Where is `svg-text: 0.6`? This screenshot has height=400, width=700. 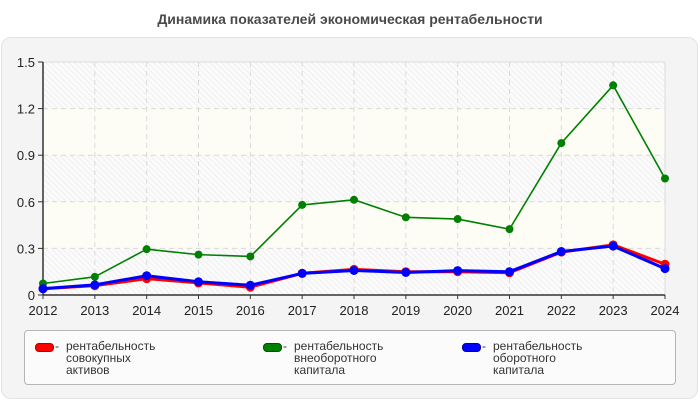 svg-text: 0.6 is located at coordinates (26, 202).